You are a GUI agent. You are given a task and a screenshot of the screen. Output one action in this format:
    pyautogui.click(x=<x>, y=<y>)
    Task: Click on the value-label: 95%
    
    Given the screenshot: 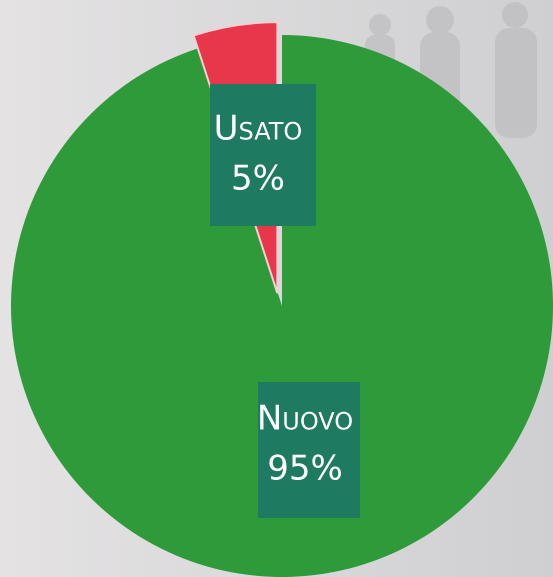 What is the action you would take?
    pyautogui.click(x=305, y=469)
    